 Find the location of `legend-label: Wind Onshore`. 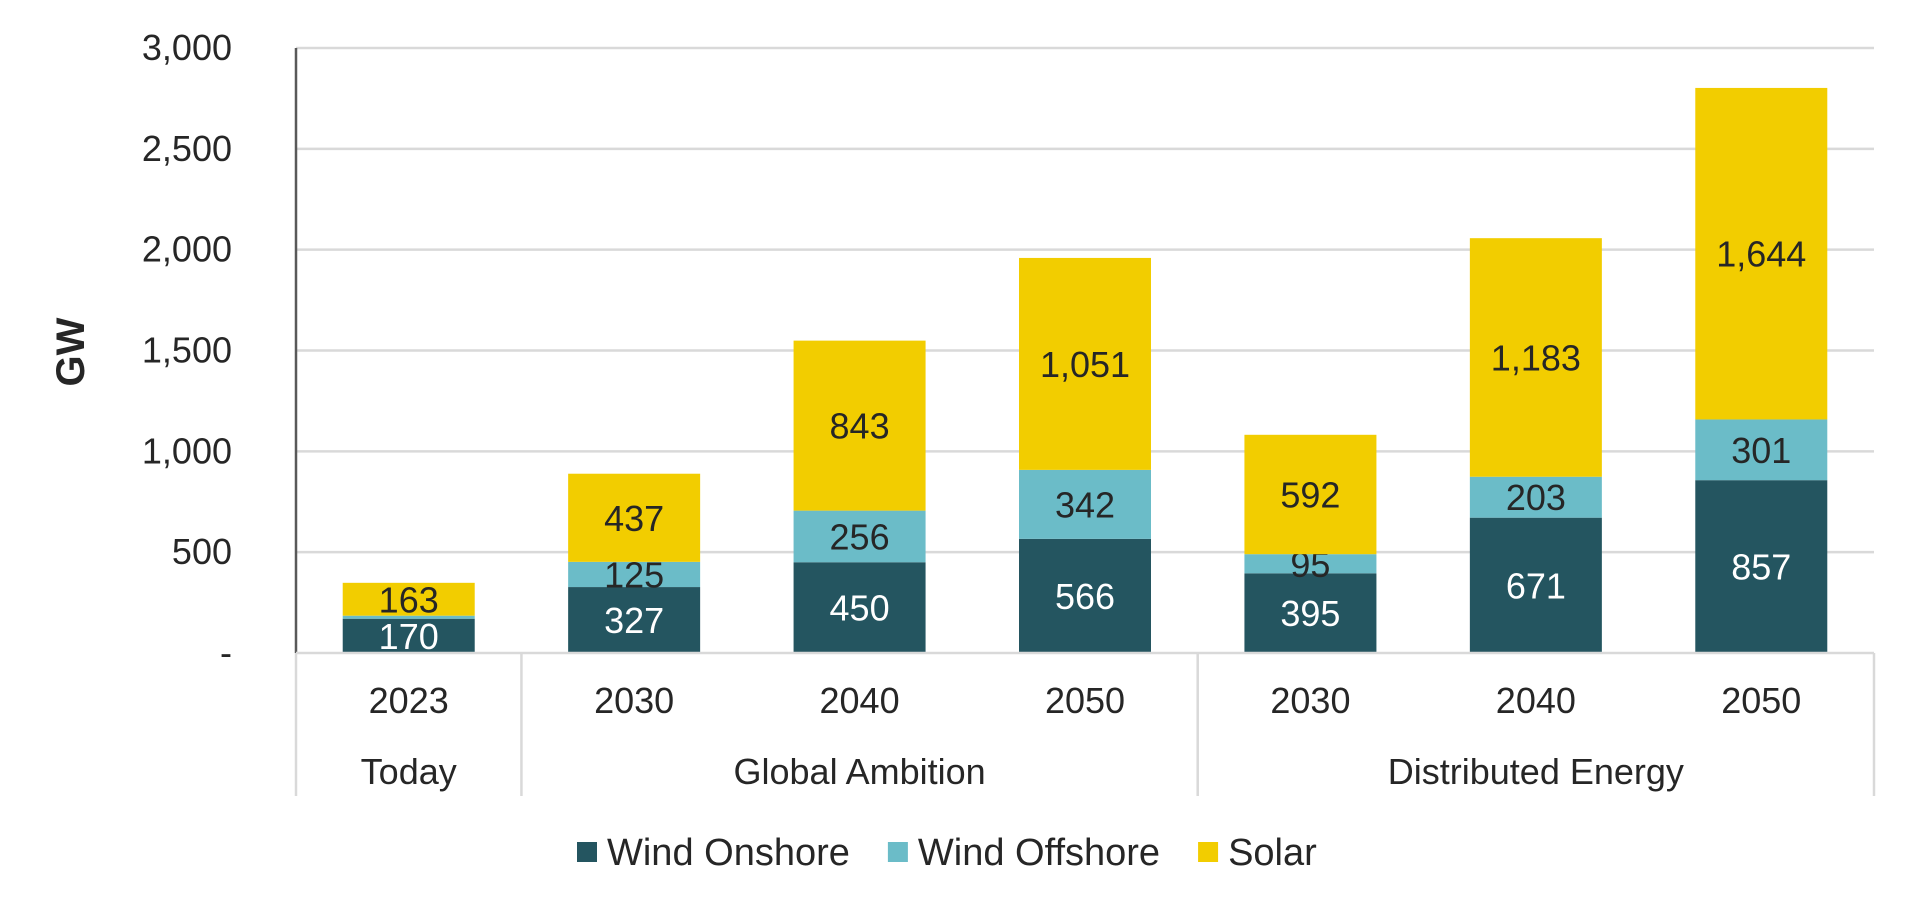

legend-label: Wind Onshore is located at coordinates (728, 853).